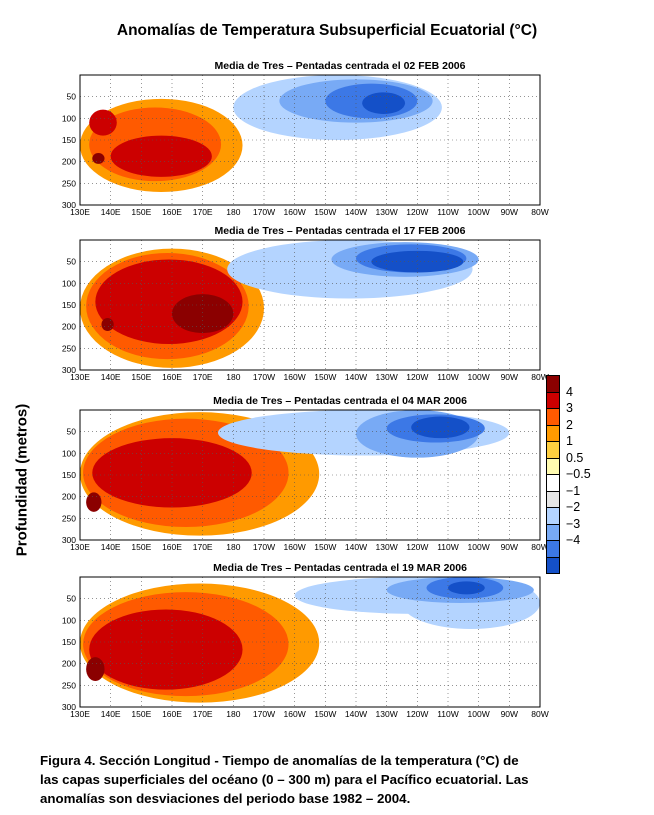 This screenshot has width=654, height=815. I want to click on legend-label: −2, so click(573, 507).